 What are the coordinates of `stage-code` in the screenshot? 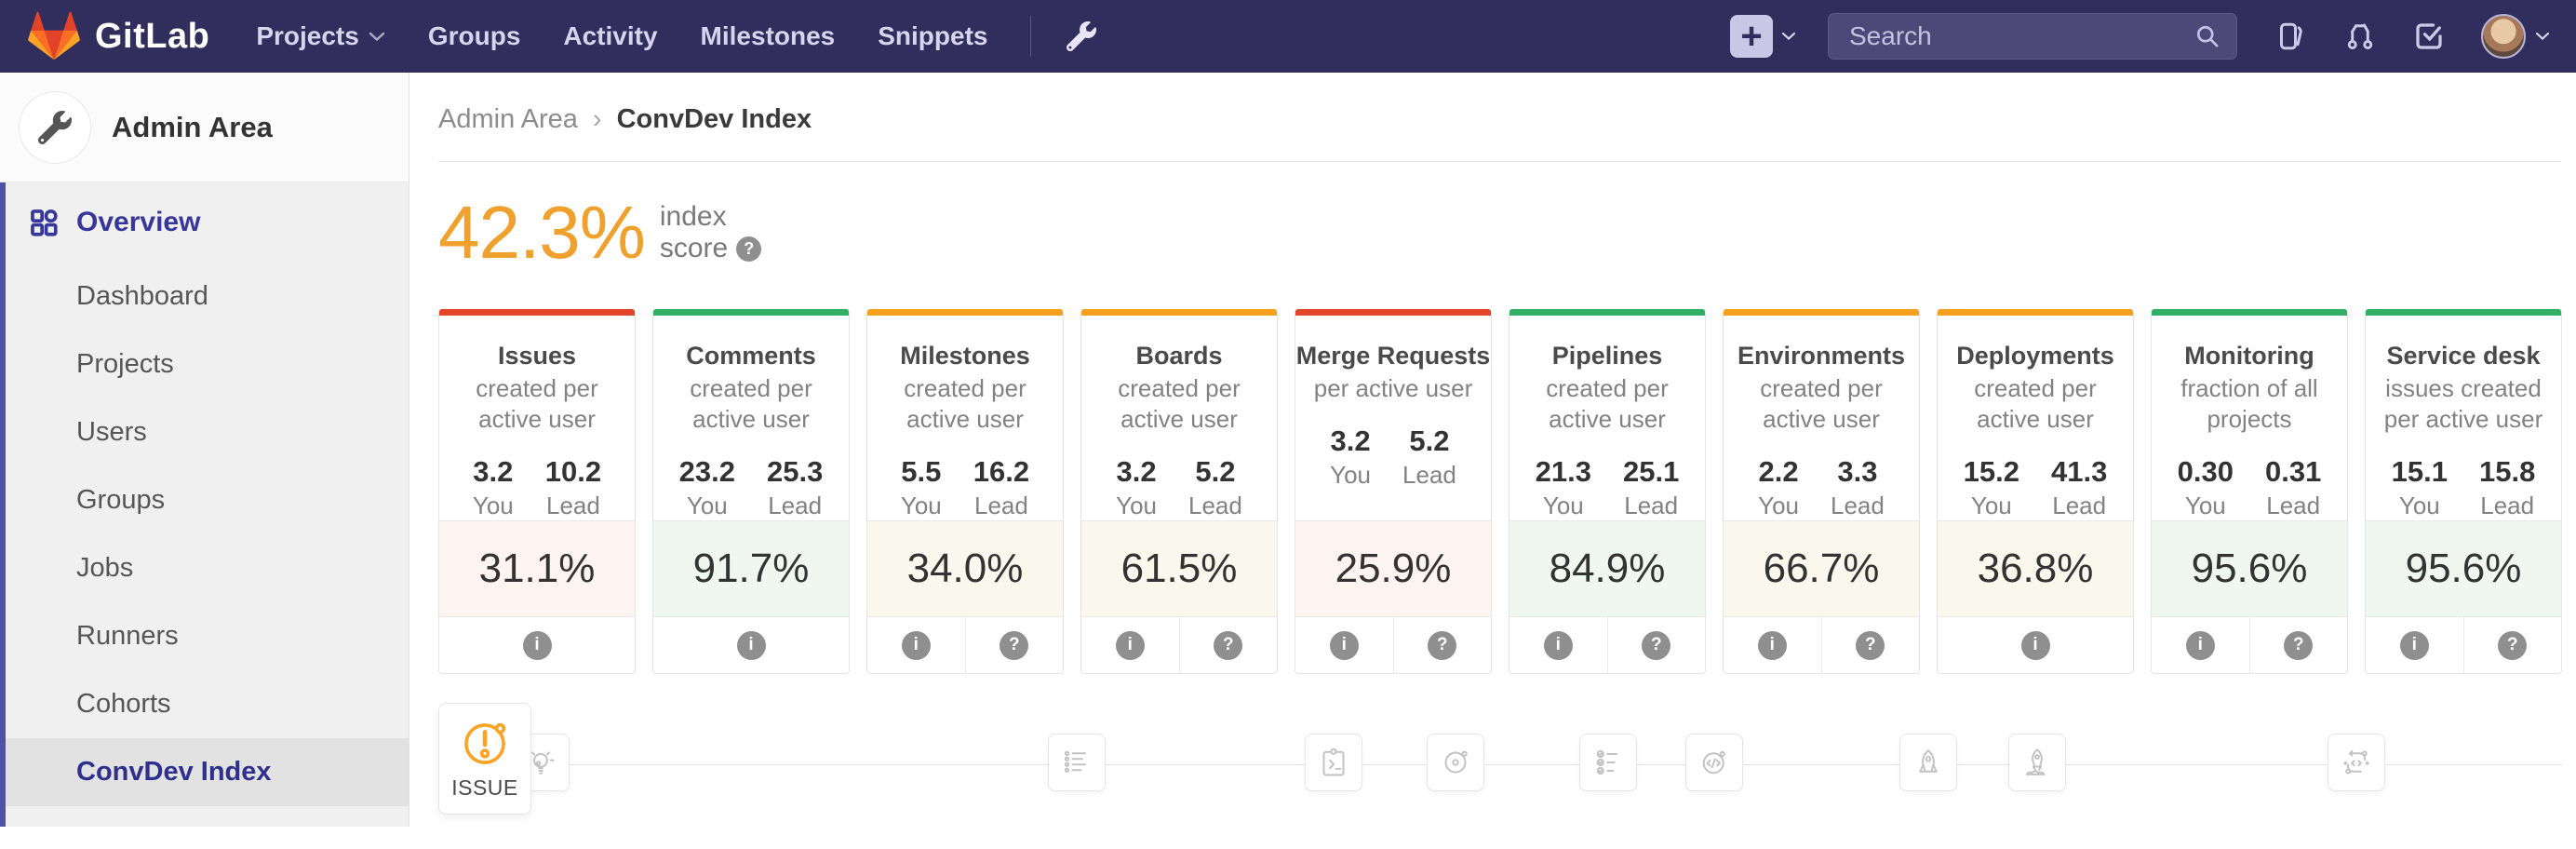 It's located at (1333, 763).